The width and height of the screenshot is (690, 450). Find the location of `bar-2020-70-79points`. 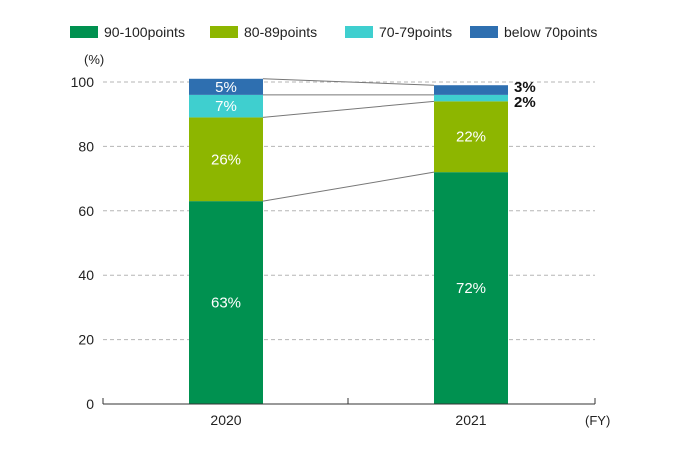

bar-2020-70-79points is located at coordinates (226, 106).